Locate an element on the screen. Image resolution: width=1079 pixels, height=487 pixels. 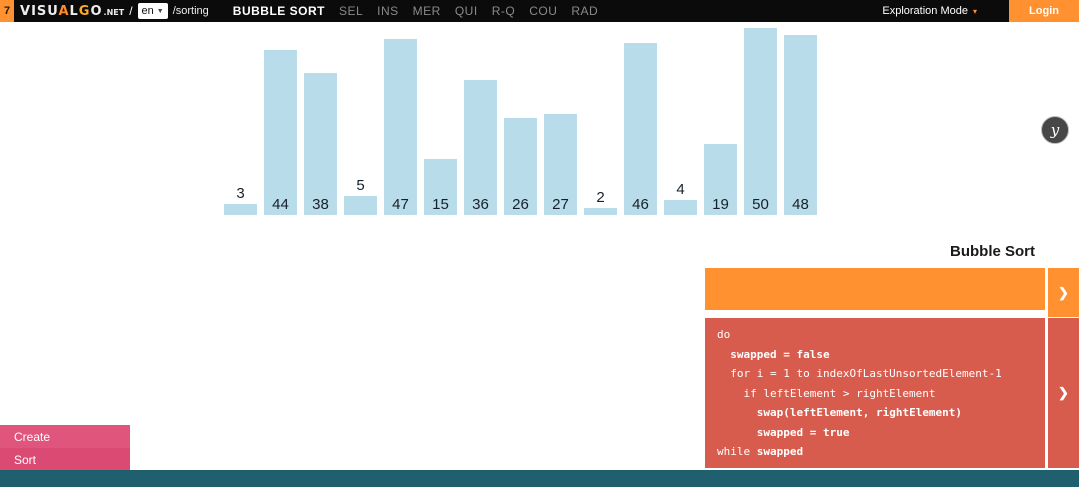
bar-value-label: 15 is located at coordinates (440, 204).